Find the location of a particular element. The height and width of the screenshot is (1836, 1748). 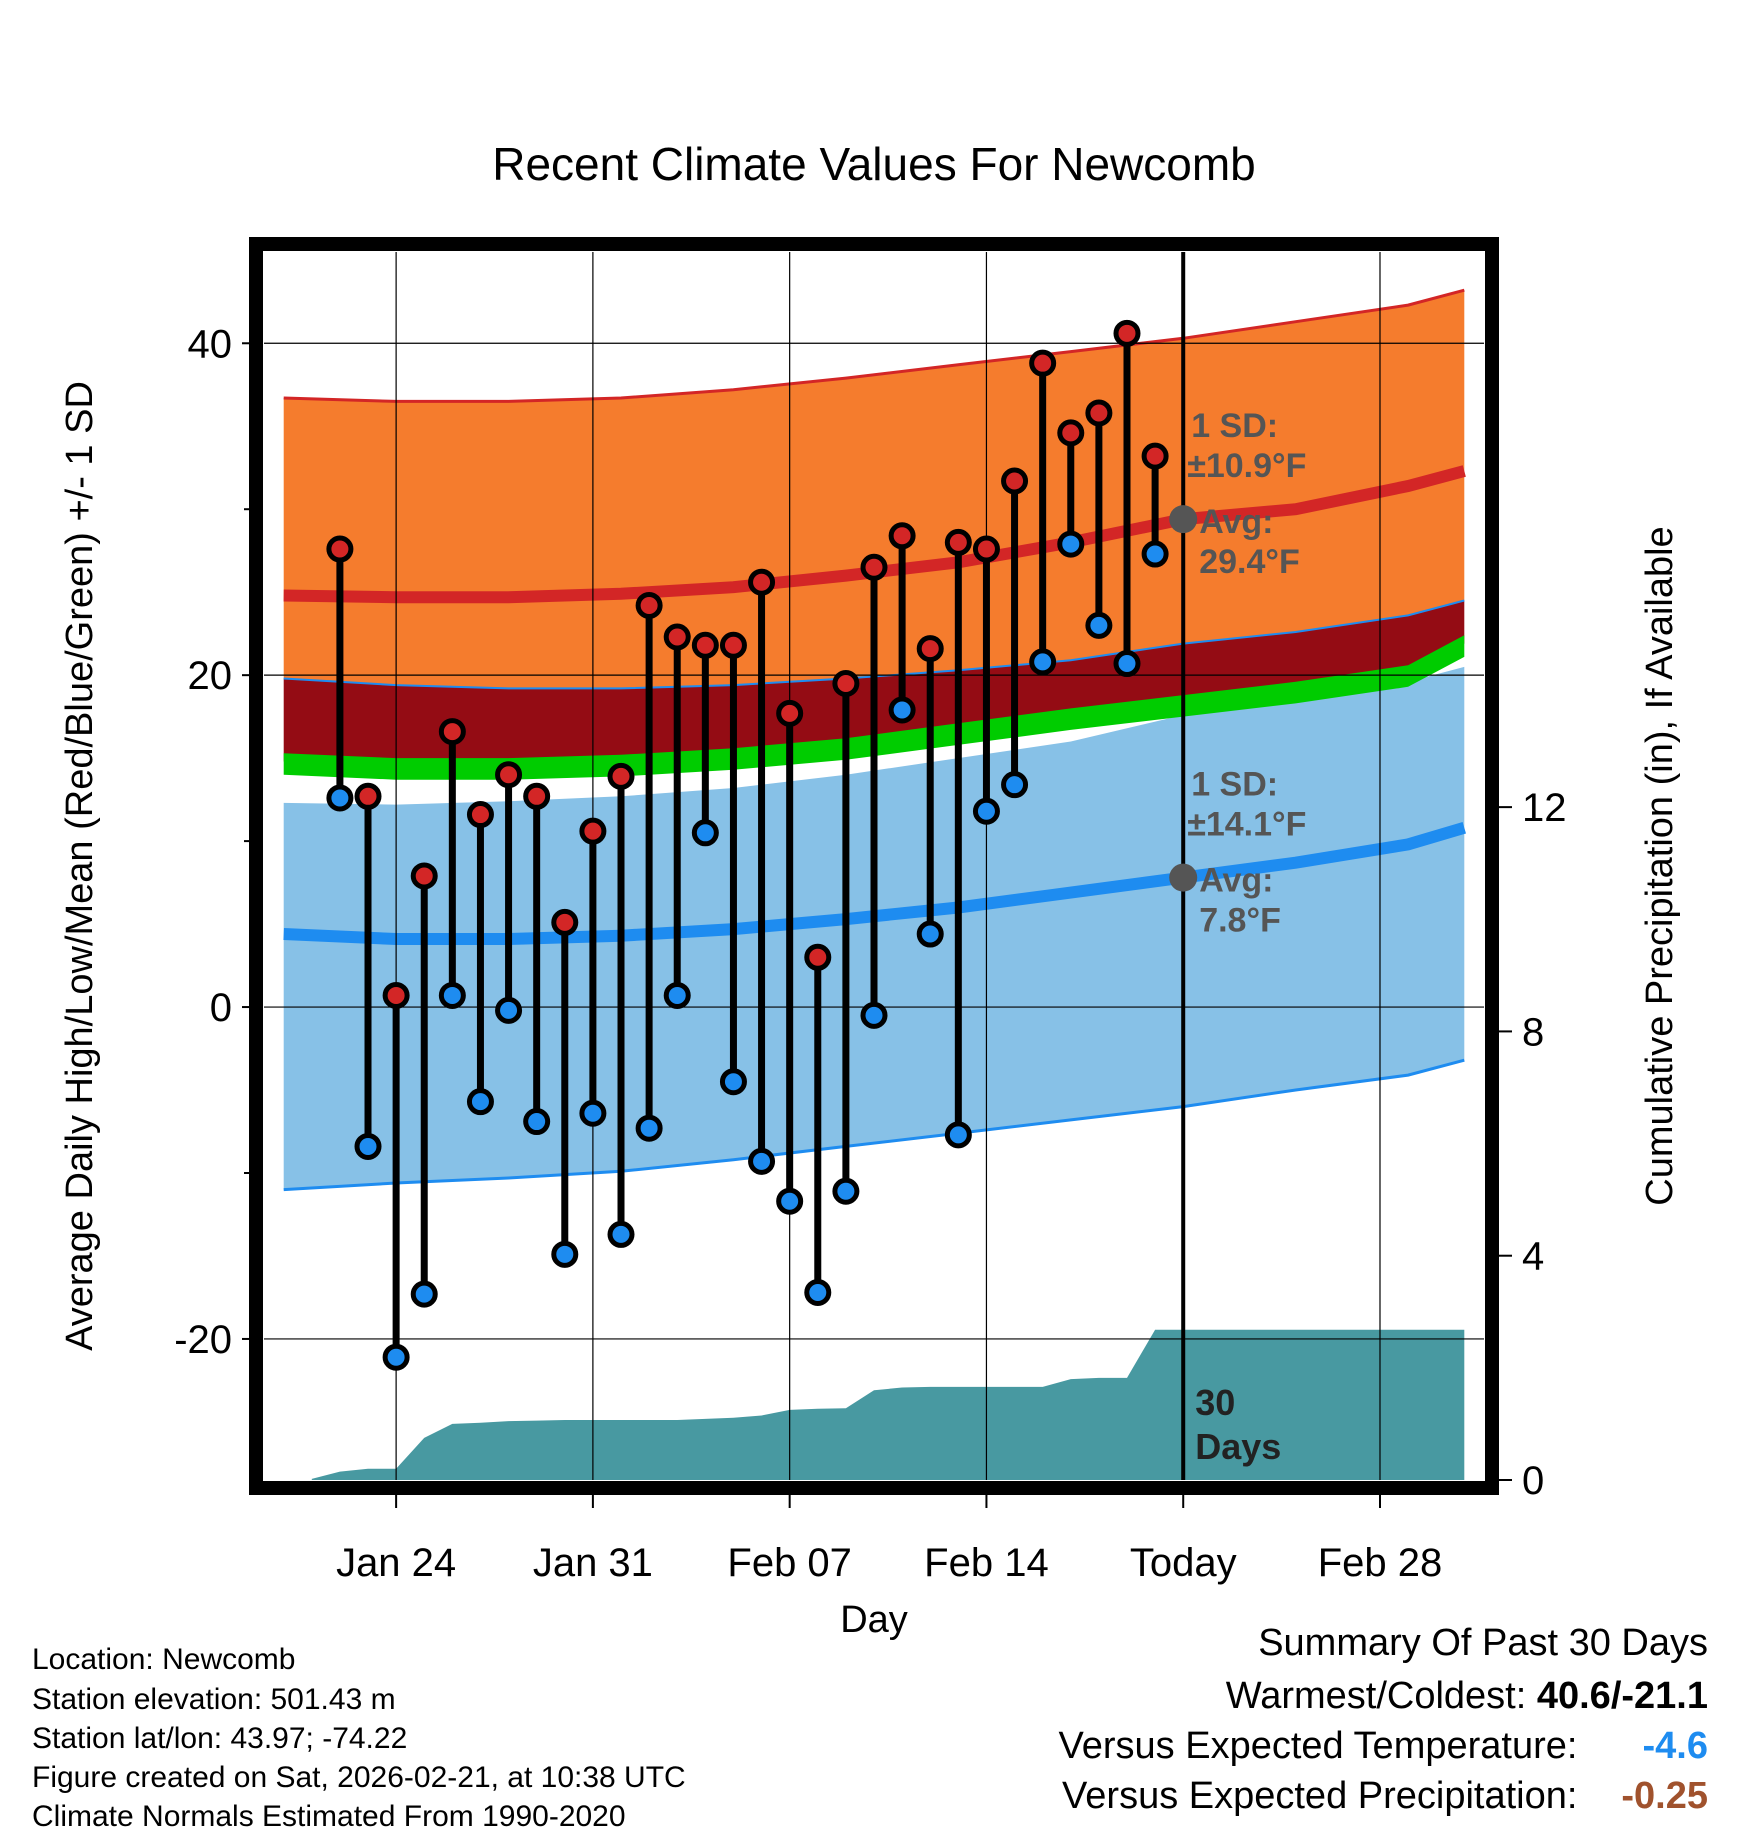

low-lower-line is located at coordinates (874, 1125).